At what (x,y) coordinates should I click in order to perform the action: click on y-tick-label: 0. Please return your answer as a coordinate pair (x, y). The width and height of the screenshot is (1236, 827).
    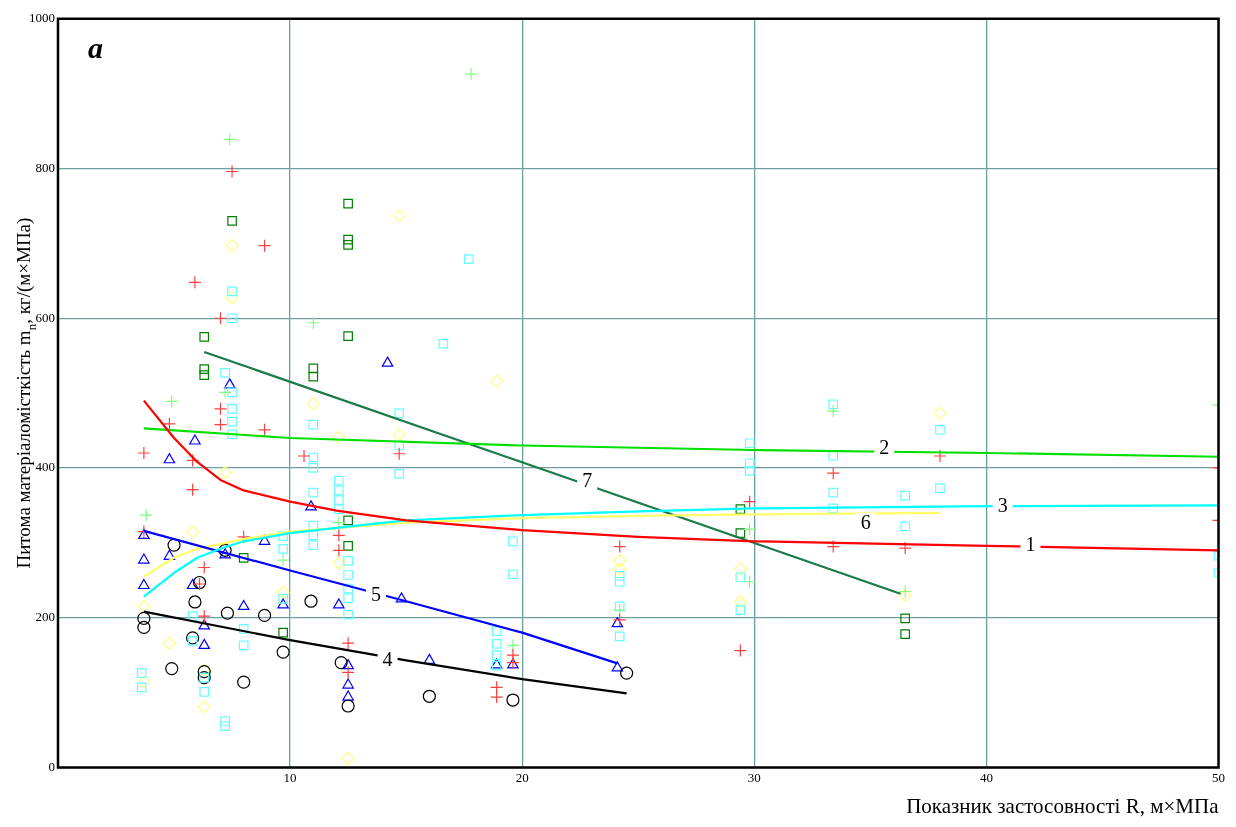
    Looking at the image, I should click on (51, 766).